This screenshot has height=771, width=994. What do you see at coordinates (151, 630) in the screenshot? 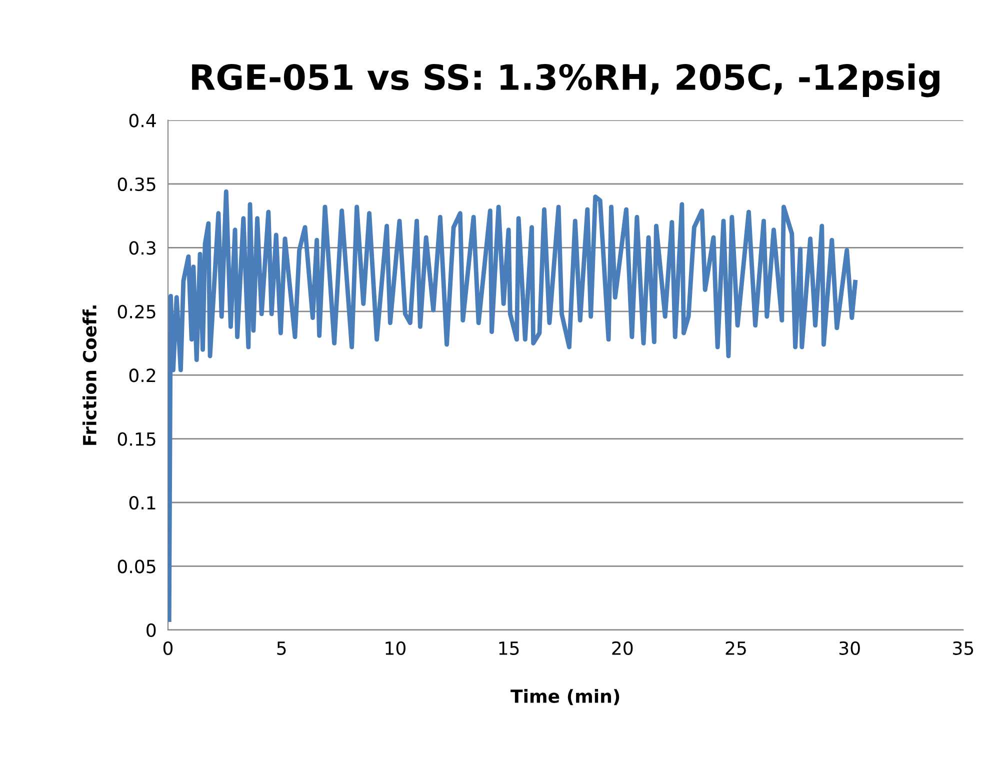
I see `y-tick-label: 0` at bounding box center [151, 630].